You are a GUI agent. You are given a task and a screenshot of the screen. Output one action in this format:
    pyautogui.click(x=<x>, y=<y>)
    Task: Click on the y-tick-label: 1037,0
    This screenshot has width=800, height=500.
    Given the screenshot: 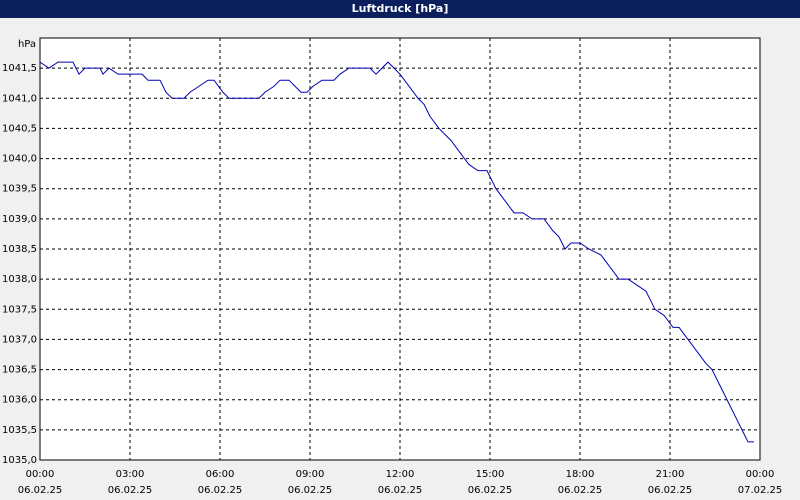 What is the action you would take?
    pyautogui.click(x=19, y=339)
    